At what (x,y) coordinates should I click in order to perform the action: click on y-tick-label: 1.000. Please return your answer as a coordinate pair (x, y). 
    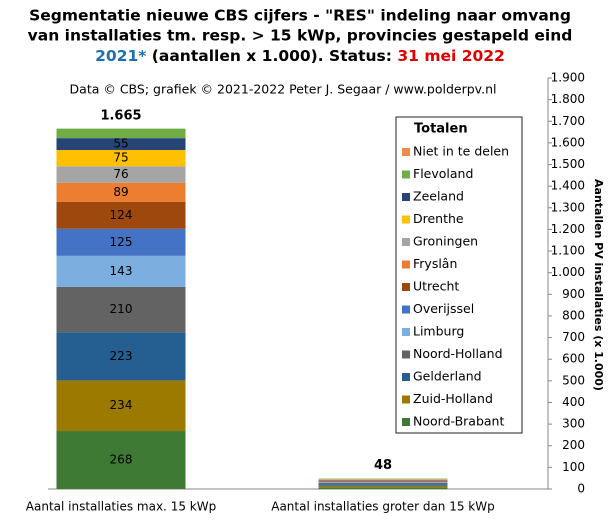
    Looking at the image, I should click on (568, 272).